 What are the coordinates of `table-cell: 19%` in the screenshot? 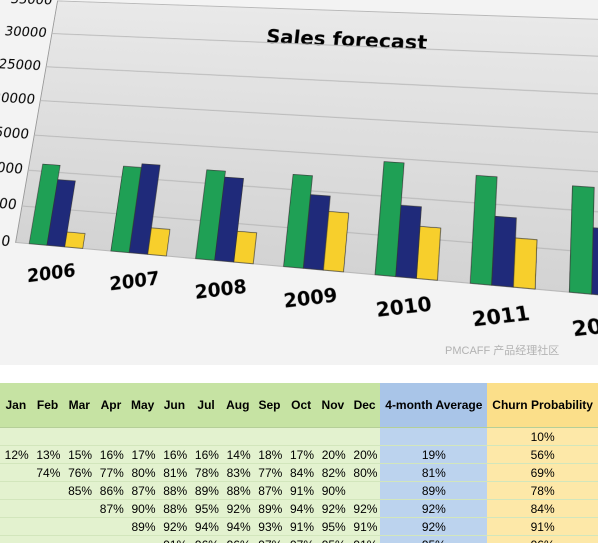 It's located at (434, 454).